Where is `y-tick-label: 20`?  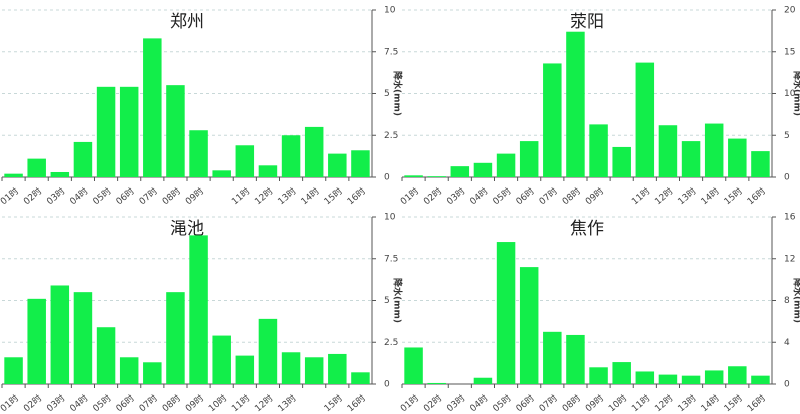 y-tick-label: 20 is located at coordinates (790, 11).